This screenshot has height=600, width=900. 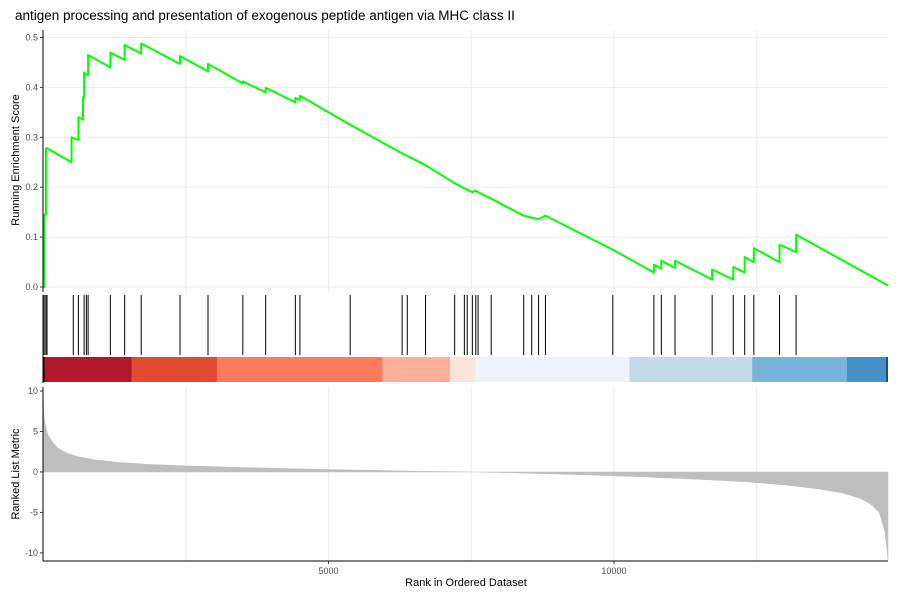 I want to click on ranked-y-axis-label: Ranked List Metric, so click(x=16, y=474).